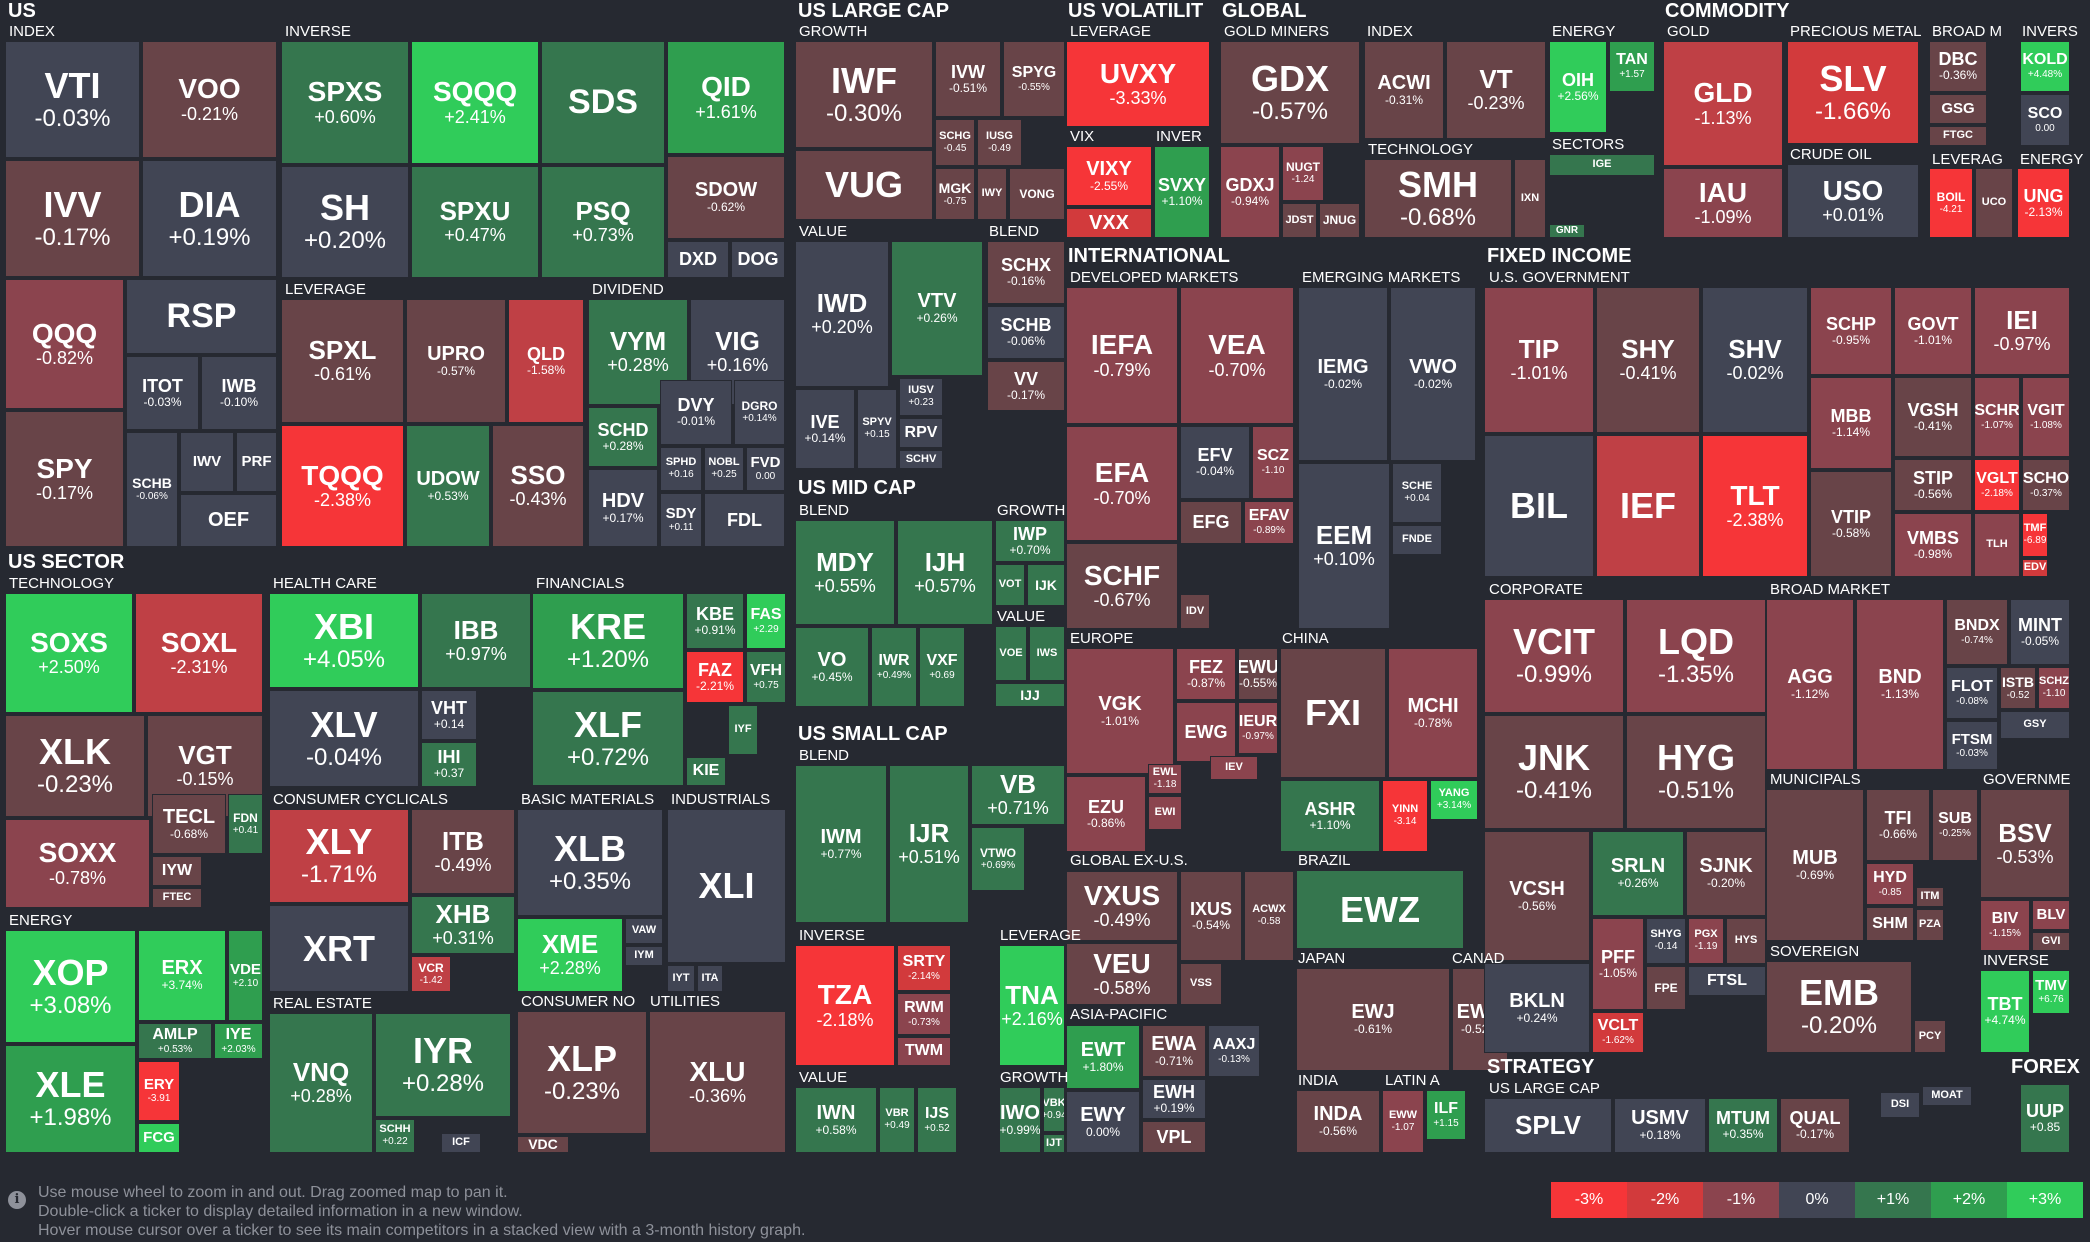 This screenshot has width=2090, height=1242. I want to click on ticker-tile-ewg: EWG, so click(1206, 732).